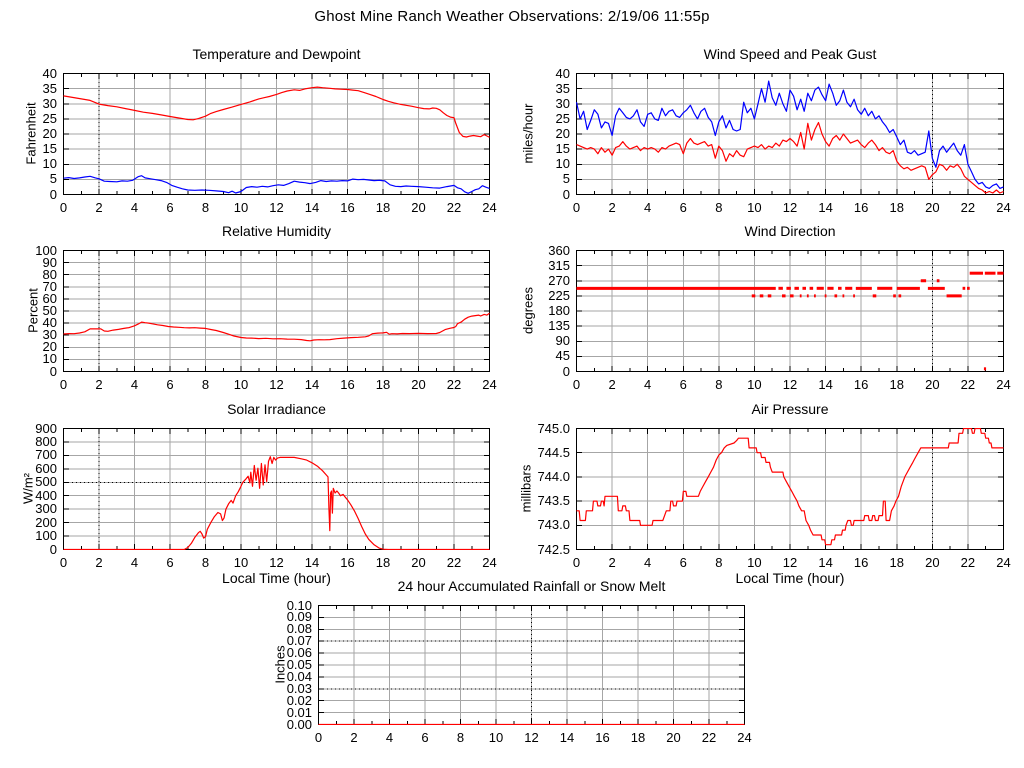 This screenshot has width=1024, height=768. Describe the element at coordinates (562, 356) in the screenshot. I see `y-tick-label: 45` at that location.